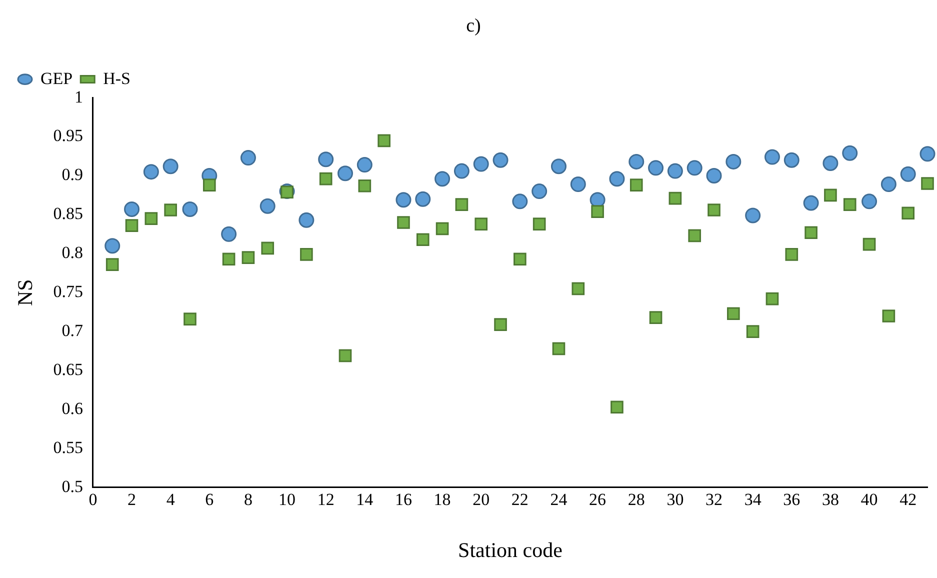  What do you see at coordinates (714, 500) in the screenshot?
I see `x-tick-label: 32` at bounding box center [714, 500].